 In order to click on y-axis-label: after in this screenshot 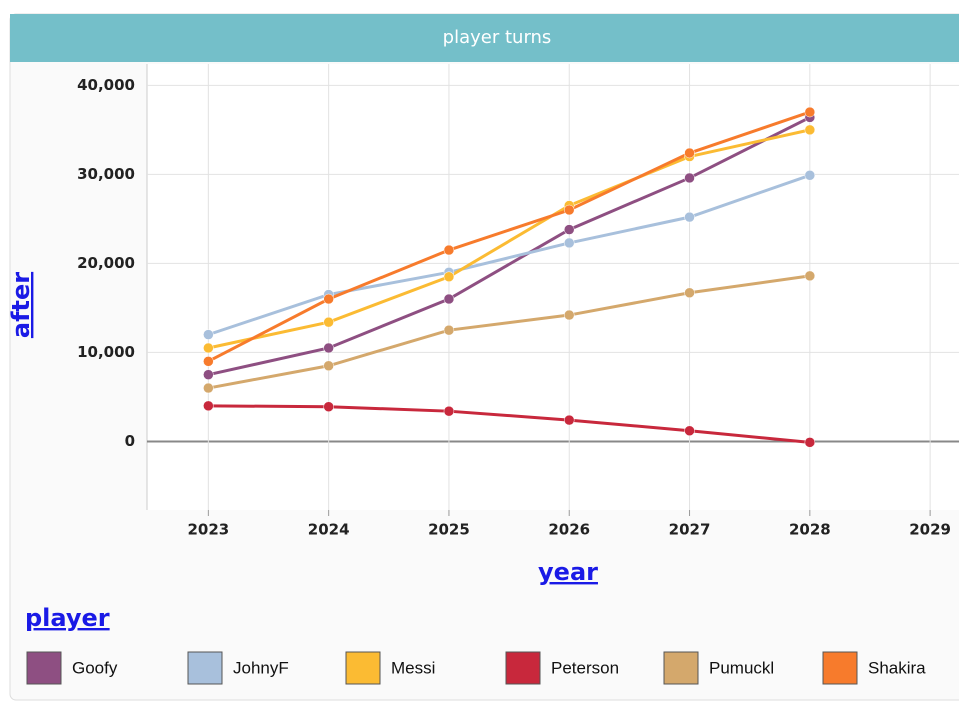, I will do `click(21, 305)`.